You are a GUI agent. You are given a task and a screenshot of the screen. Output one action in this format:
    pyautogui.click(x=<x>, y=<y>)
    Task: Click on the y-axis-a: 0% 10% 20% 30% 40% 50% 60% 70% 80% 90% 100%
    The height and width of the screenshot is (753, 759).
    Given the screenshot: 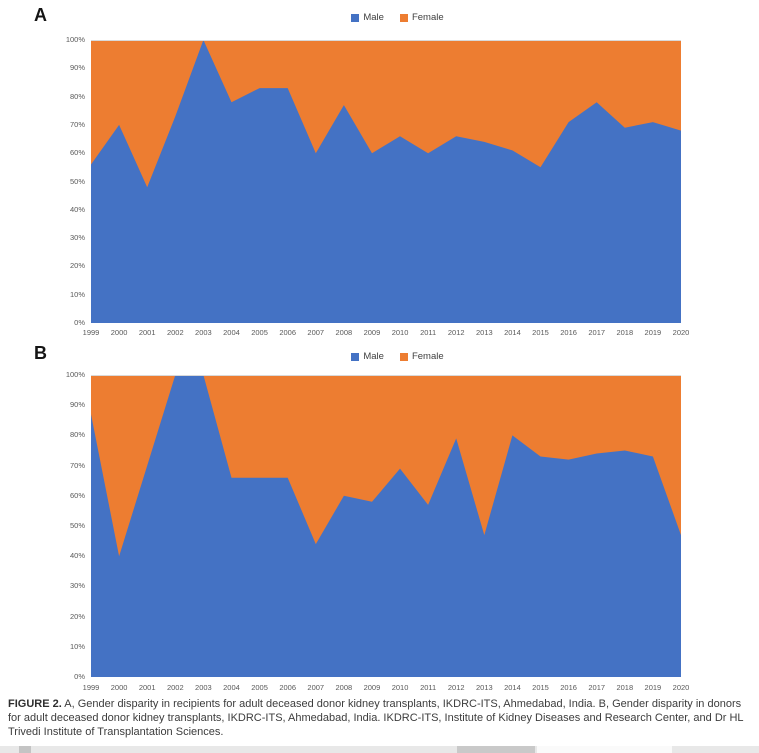 What is the action you would take?
    pyautogui.click(x=42, y=181)
    